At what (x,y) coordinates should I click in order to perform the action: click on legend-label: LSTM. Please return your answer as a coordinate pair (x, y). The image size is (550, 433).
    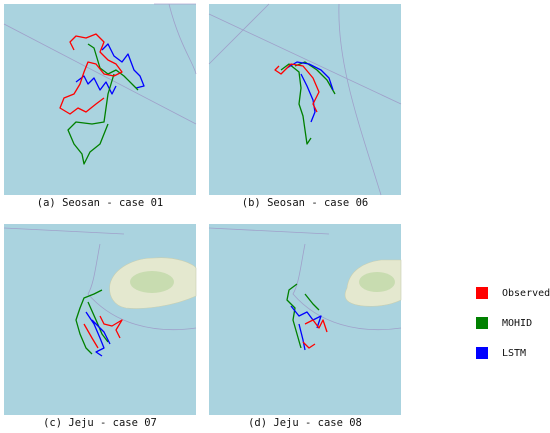
    Looking at the image, I should click on (514, 353).